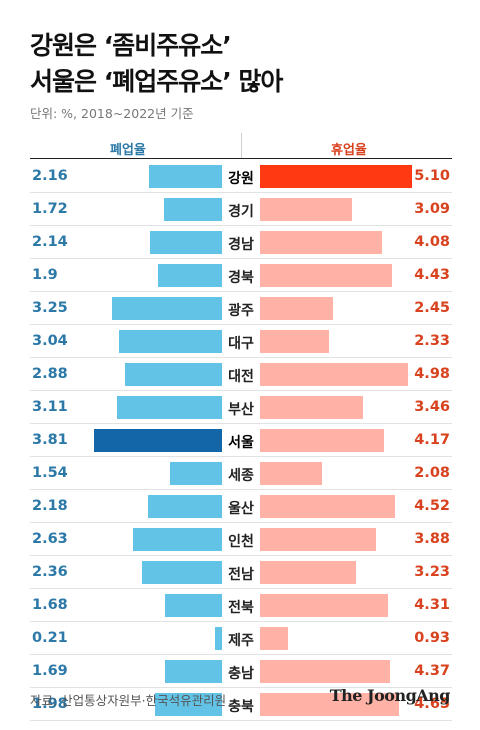 The width and height of the screenshot is (480, 730). Describe the element at coordinates (241, 311) in the screenshot. I see `region-label: 광주` at that location.